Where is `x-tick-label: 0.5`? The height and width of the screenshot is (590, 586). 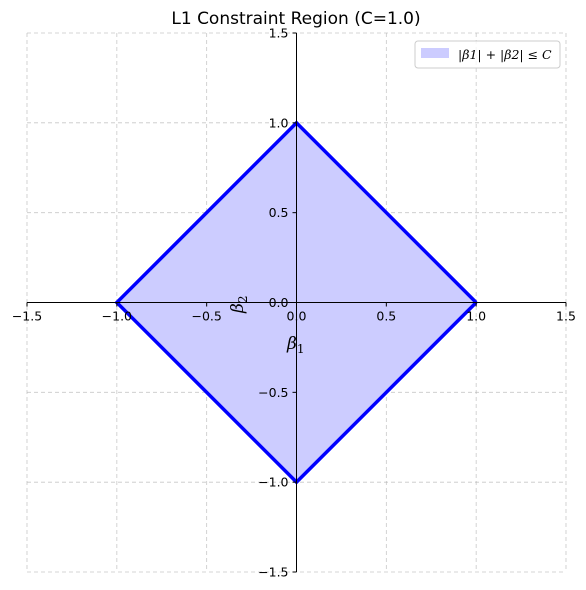 x-tick-label: 0.5 is located at coordinates (386, 316).